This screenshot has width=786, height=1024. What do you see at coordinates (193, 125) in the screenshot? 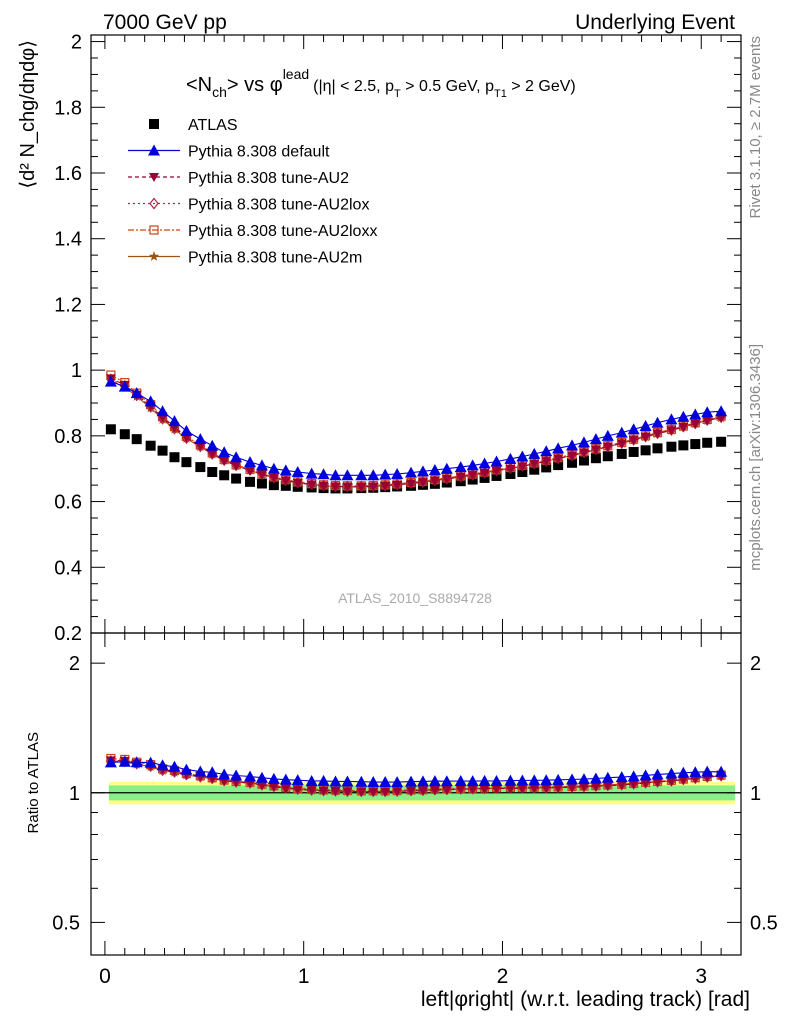
I see `legend-item: ATLAS` at bounding box center [193, 125].